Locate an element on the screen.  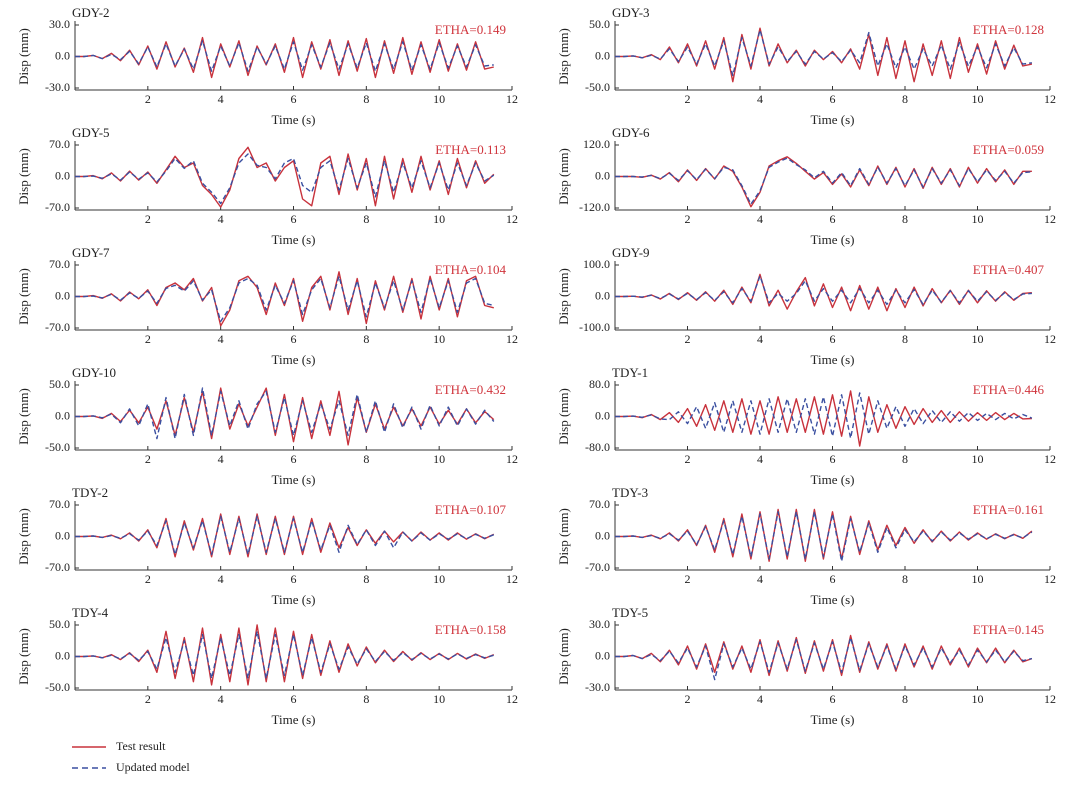
y-tick-label: 80.0 is located at coordinates (599, 384).